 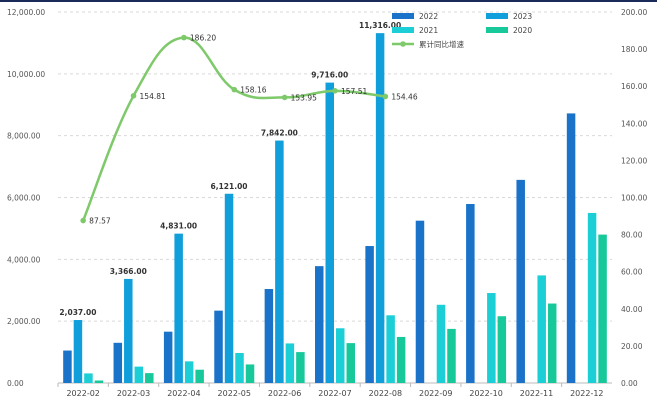 I want to click on y-left-tick-label: 8,000.00, so click(x=24, y=136).